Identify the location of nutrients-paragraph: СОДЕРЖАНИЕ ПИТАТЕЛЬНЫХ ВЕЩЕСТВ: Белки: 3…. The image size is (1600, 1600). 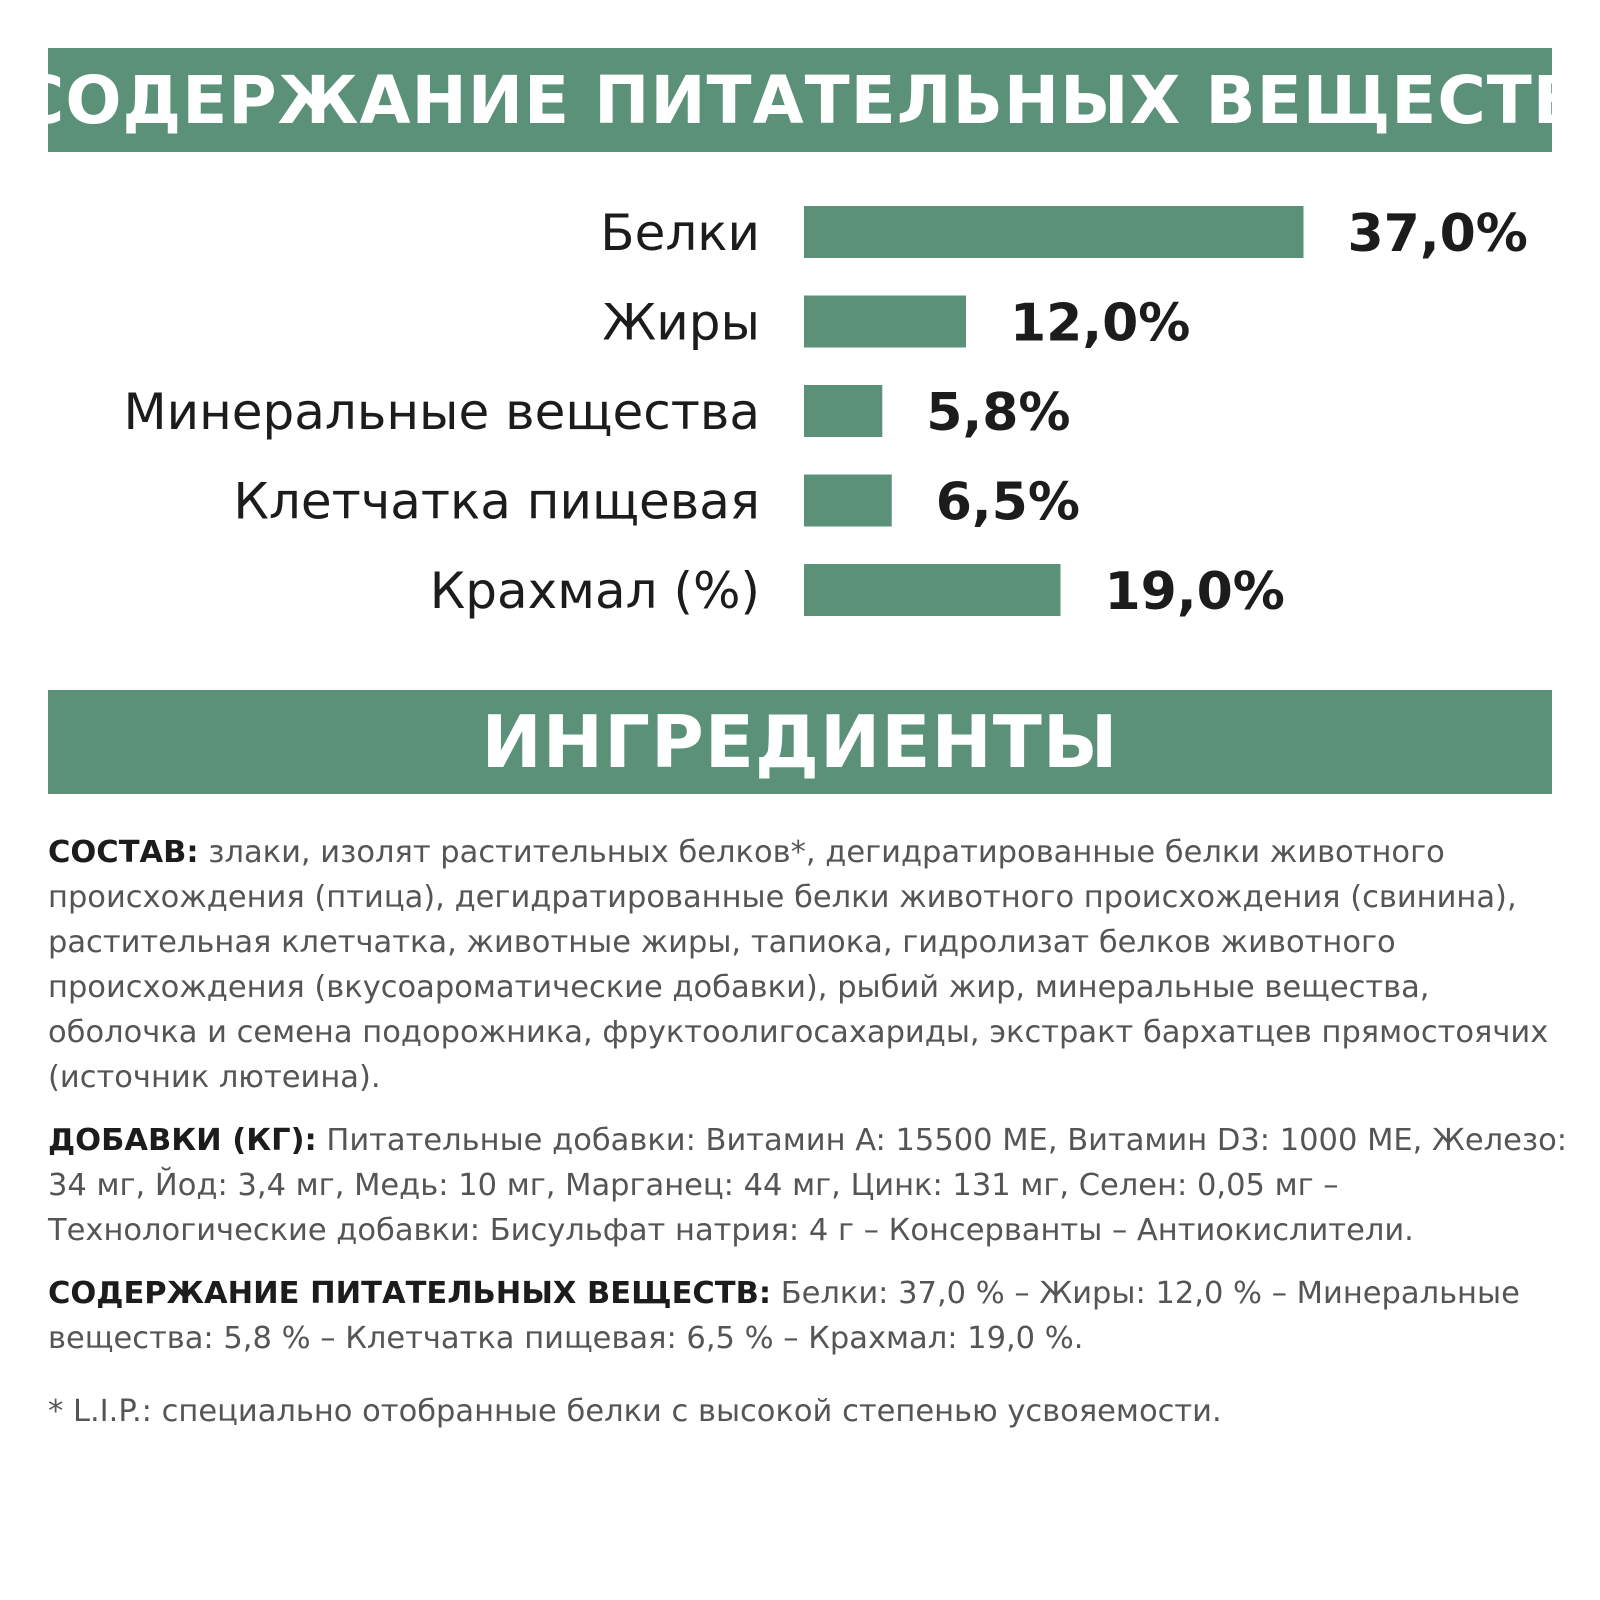
(808, 1316).